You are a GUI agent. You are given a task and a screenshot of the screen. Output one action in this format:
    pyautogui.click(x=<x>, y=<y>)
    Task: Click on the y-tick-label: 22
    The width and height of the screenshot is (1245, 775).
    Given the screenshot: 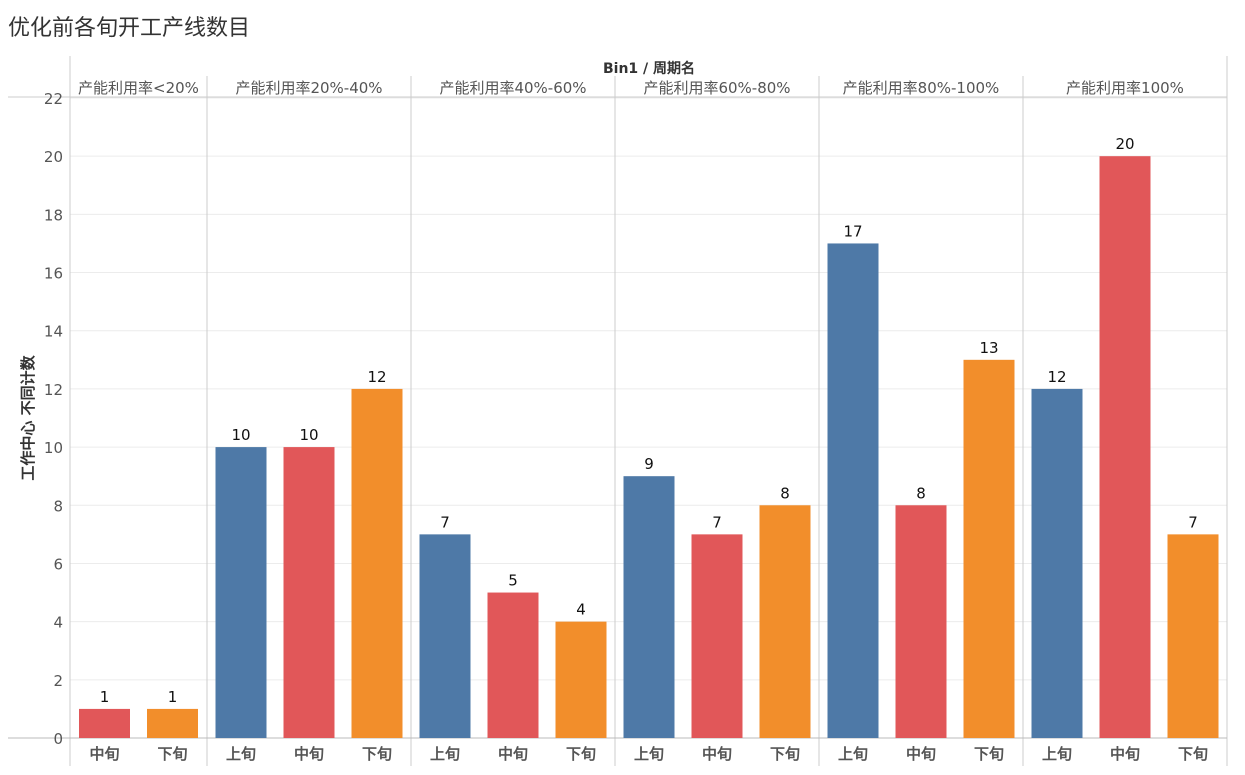 What is the action you would take?
    pyautogui.click(x=53, y=99)
    